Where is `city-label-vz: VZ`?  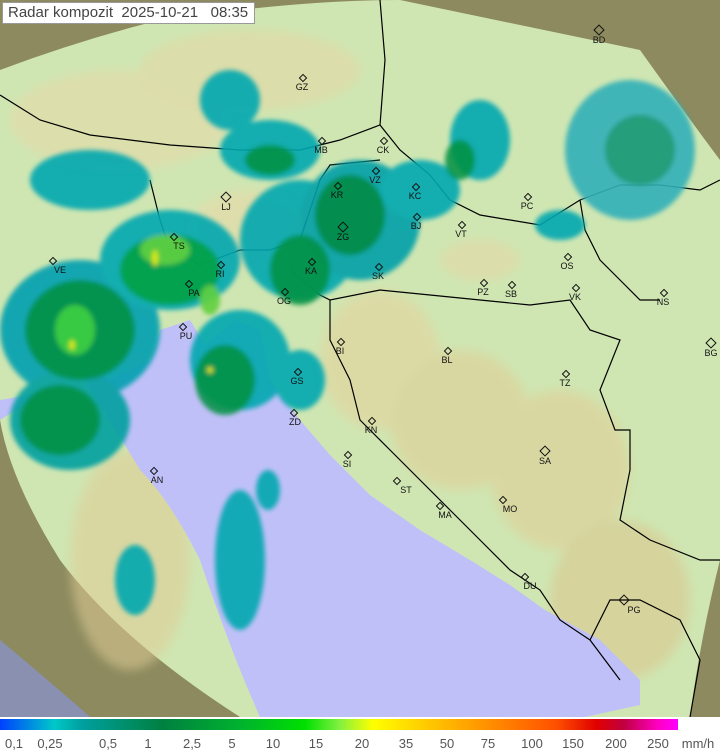 city-label-vz: VZ is located at coordinates (375, 180).